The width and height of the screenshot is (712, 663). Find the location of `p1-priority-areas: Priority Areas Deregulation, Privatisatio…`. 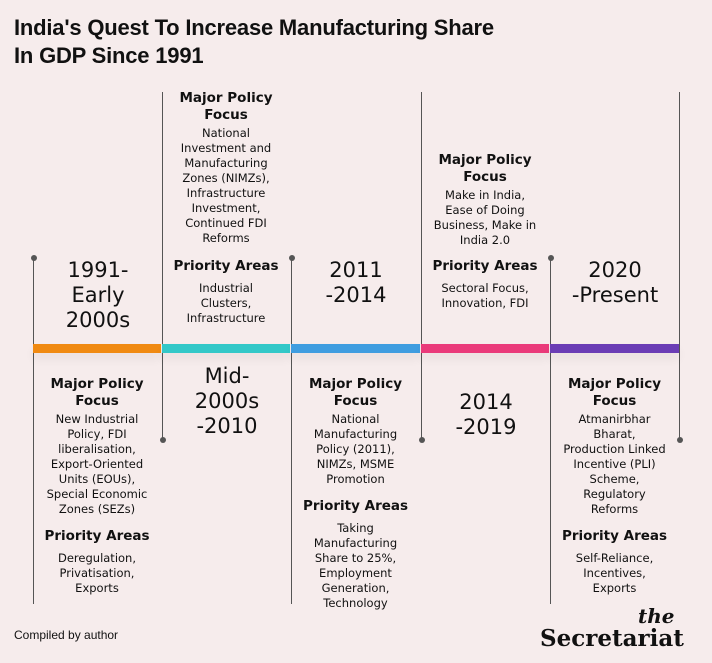

p1-priority-areas: Priority Areas Deregulation, Privatisatio… is located at coordinates (97, 562).